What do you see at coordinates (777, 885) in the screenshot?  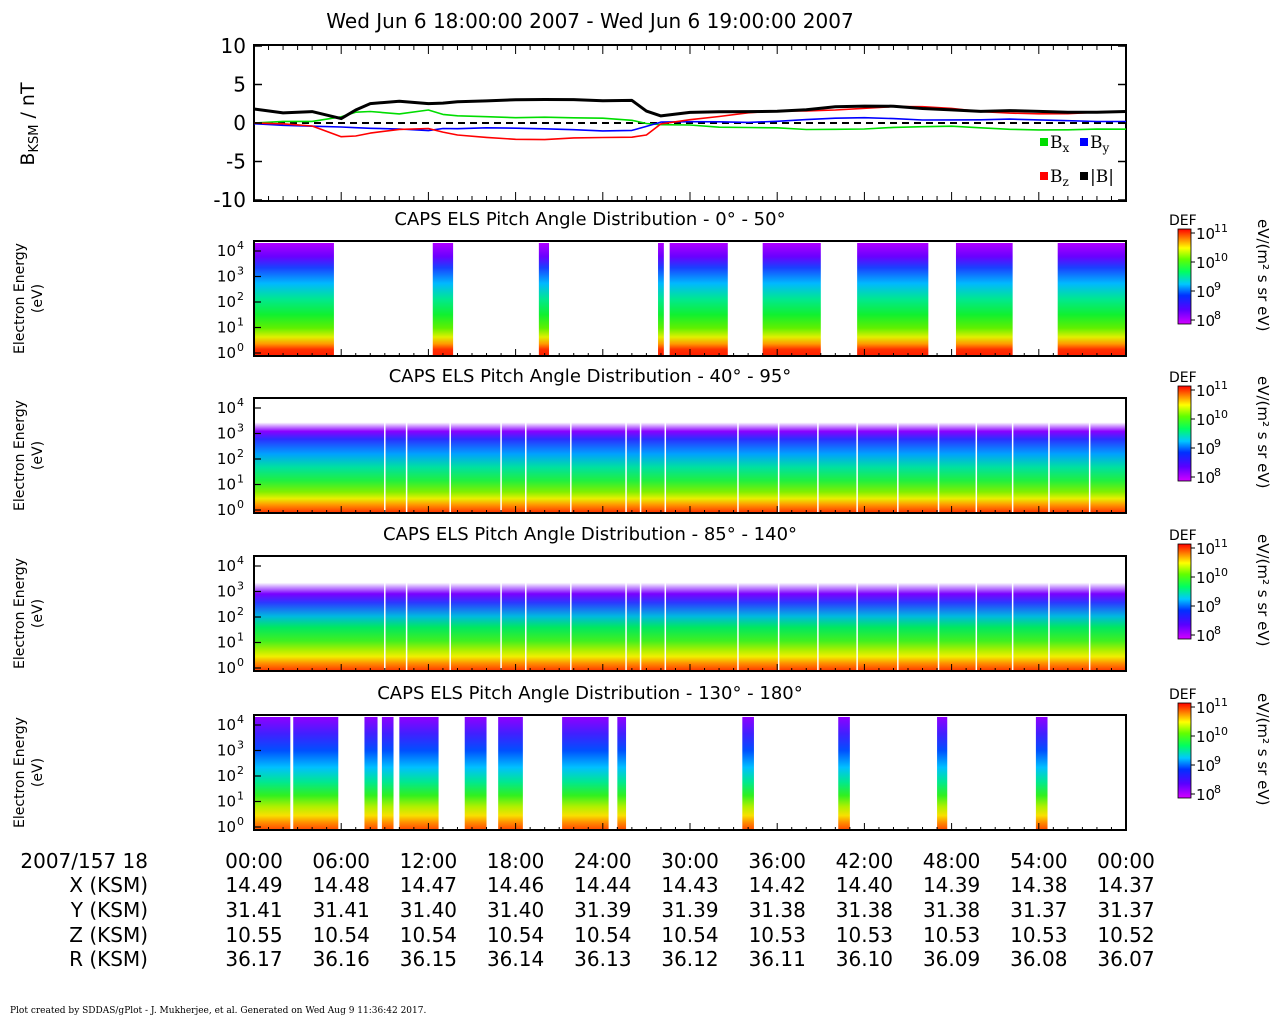 I see `ephemeris-value: 14.42` at bounding box center [777, 885].